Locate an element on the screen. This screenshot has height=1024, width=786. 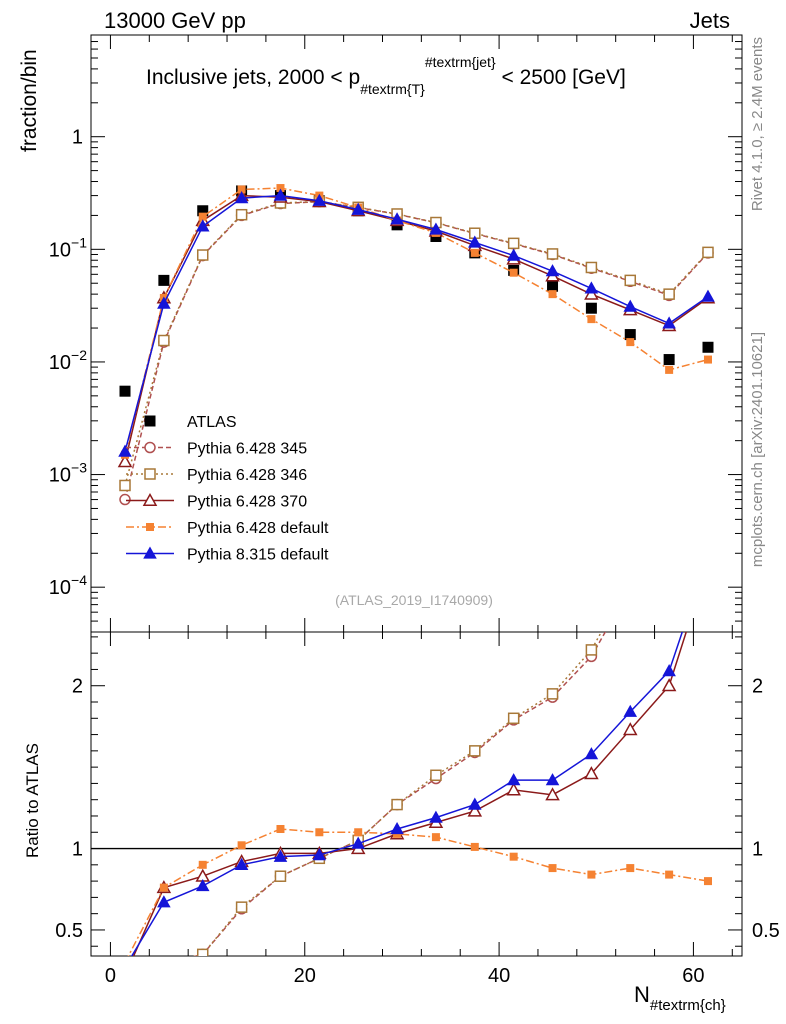
main-y-label: fraction/bin is located at coordinates (29, 100).